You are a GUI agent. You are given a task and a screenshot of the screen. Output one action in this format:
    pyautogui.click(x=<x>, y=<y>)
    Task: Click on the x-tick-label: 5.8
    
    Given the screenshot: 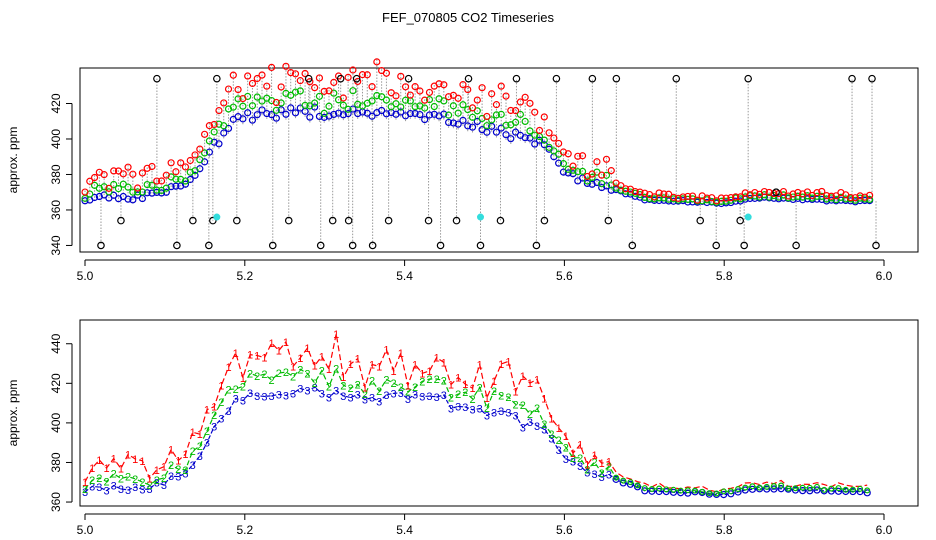 What is the action you would take?
    pyautogui.click(x=724, y=530)
    